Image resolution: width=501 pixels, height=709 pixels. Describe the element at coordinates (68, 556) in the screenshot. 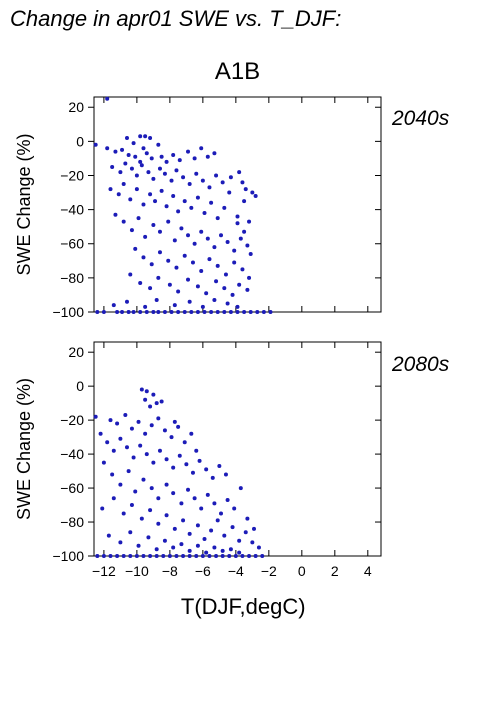

I see `y-tick-label-1-6: −100` at that location.